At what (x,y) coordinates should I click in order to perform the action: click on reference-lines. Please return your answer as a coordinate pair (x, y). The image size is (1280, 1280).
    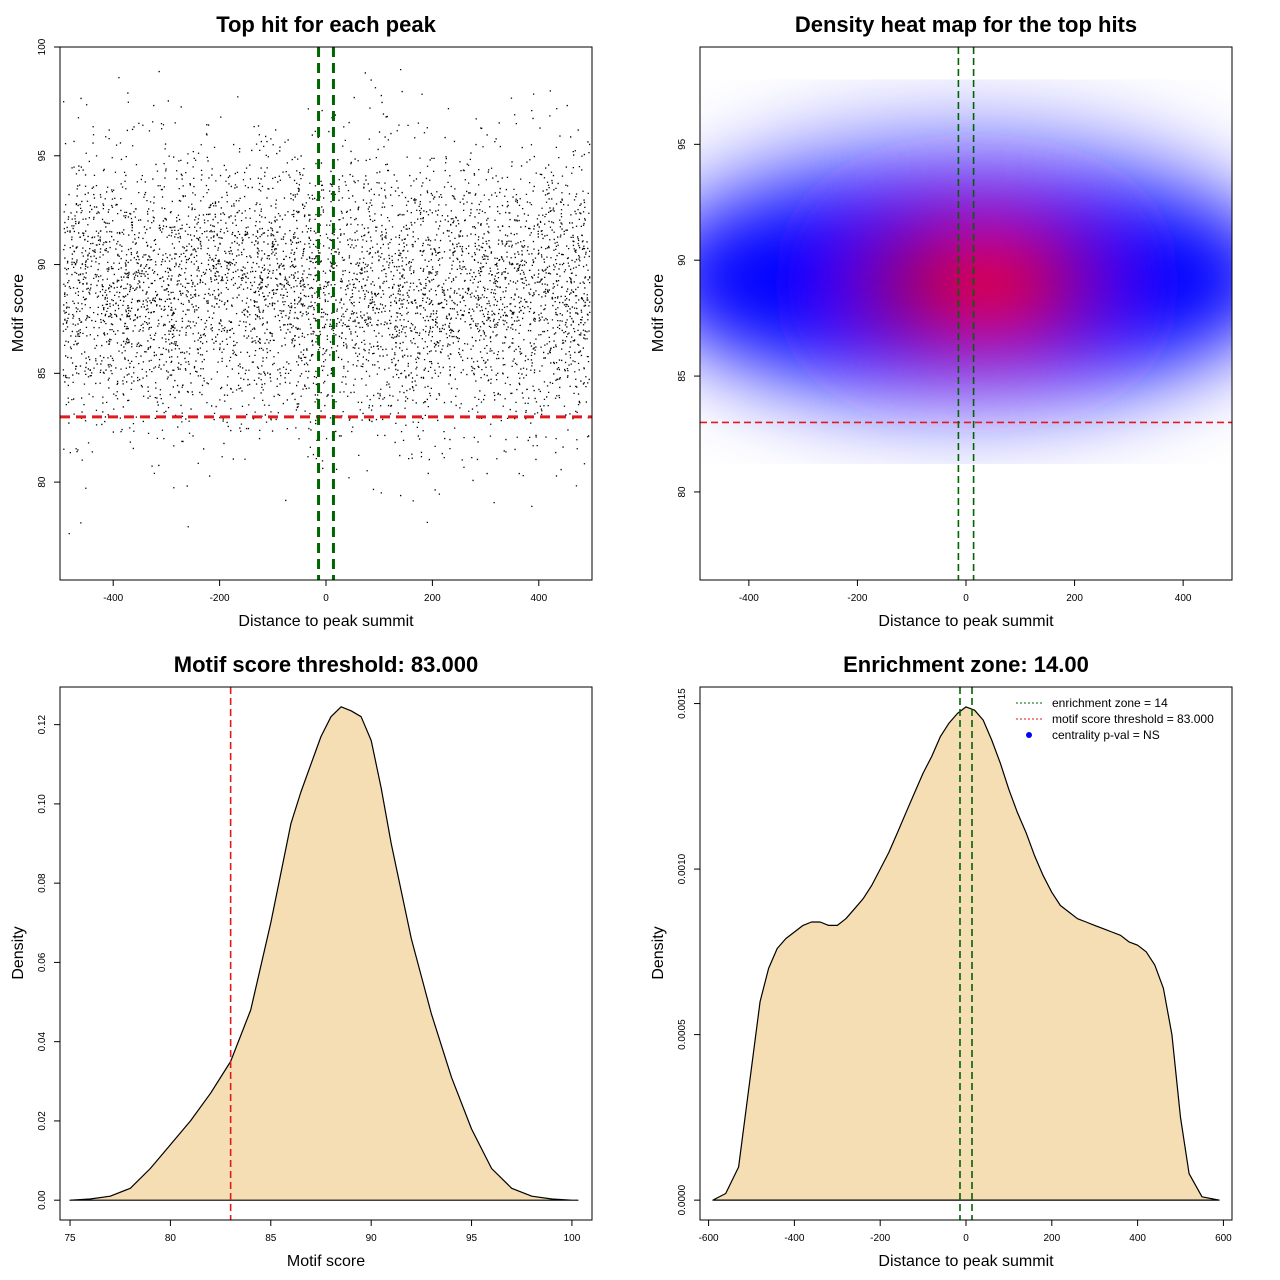
    Looking at the image, I should click on (966, 953).